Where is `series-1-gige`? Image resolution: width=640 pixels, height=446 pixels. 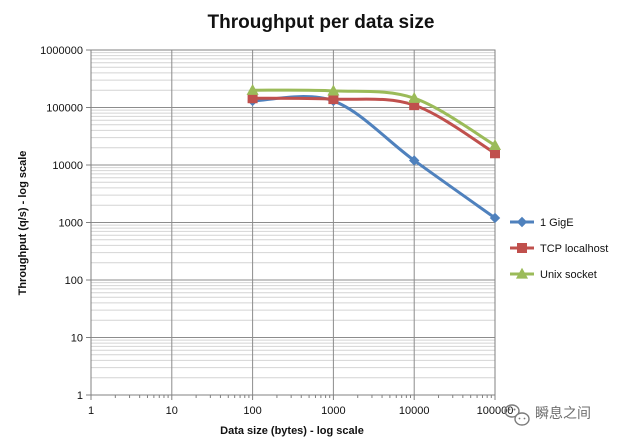 series-1-gige is located at coordinates (374, 159).